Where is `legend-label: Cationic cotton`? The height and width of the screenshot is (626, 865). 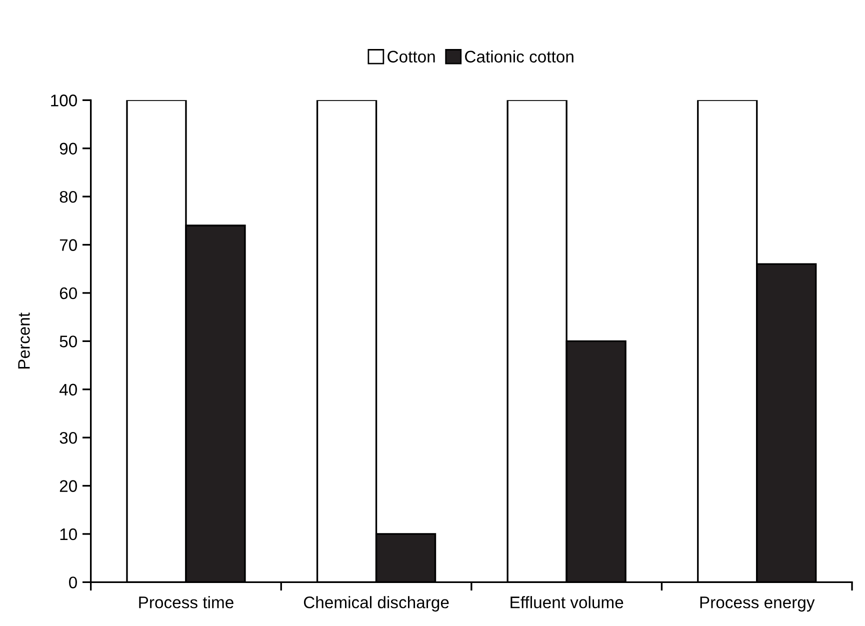 legend-label: Cationic cotton is located at coordinates (519, 56).